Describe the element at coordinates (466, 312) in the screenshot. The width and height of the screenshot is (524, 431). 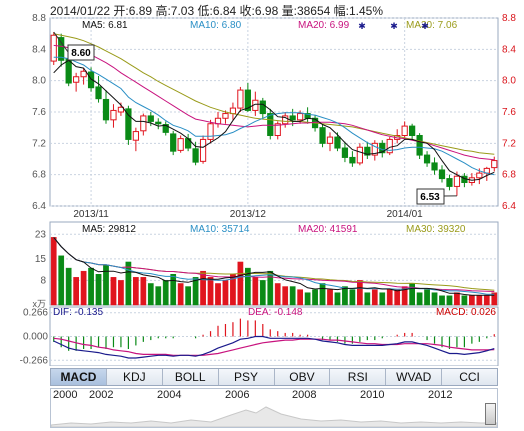
I see `macd-value-label: MACD: 0.026` at that location.